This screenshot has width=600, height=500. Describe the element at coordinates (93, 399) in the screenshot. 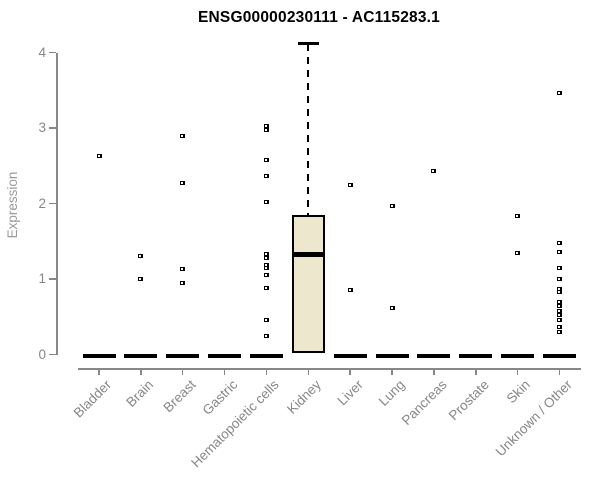

I see `x-category-label: Bladder` at that location.